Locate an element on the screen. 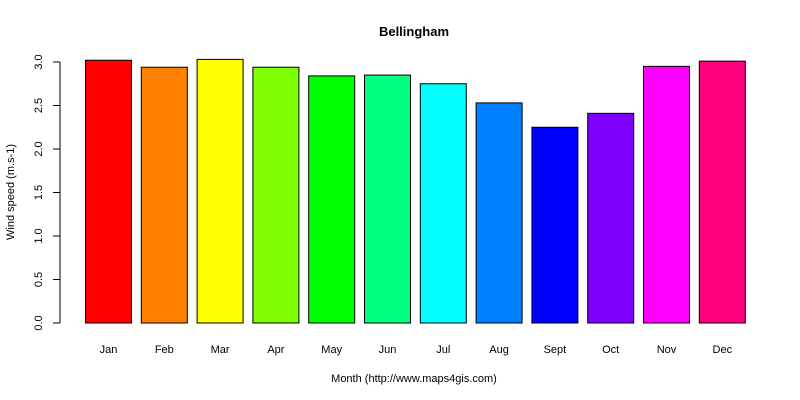 The image size is (800, 400). x-tick-label: Jun is located at coordinates (388, 350).